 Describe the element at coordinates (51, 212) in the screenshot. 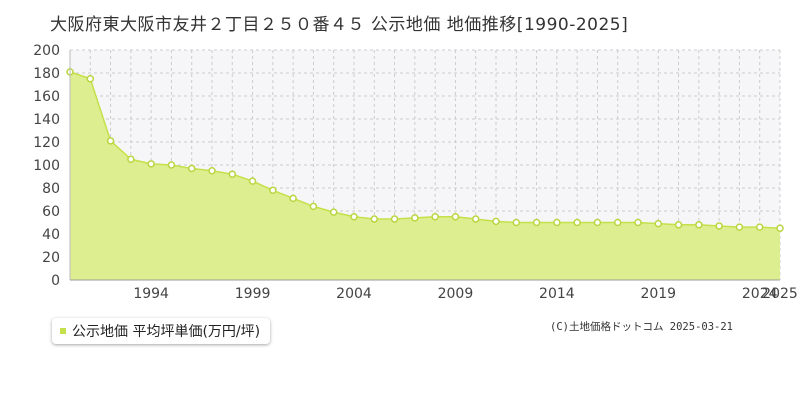

I see `y-tick-label: 60` at that location.